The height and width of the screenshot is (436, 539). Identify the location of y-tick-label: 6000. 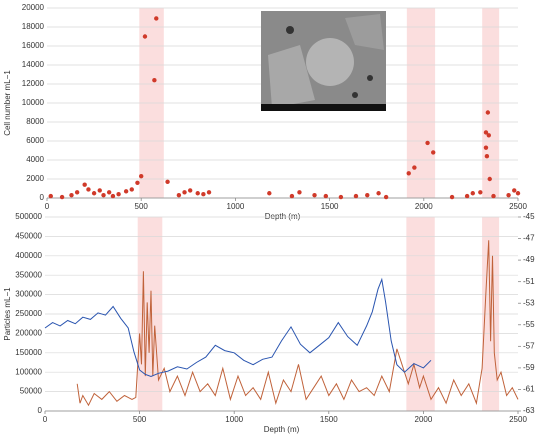
(35, 140).